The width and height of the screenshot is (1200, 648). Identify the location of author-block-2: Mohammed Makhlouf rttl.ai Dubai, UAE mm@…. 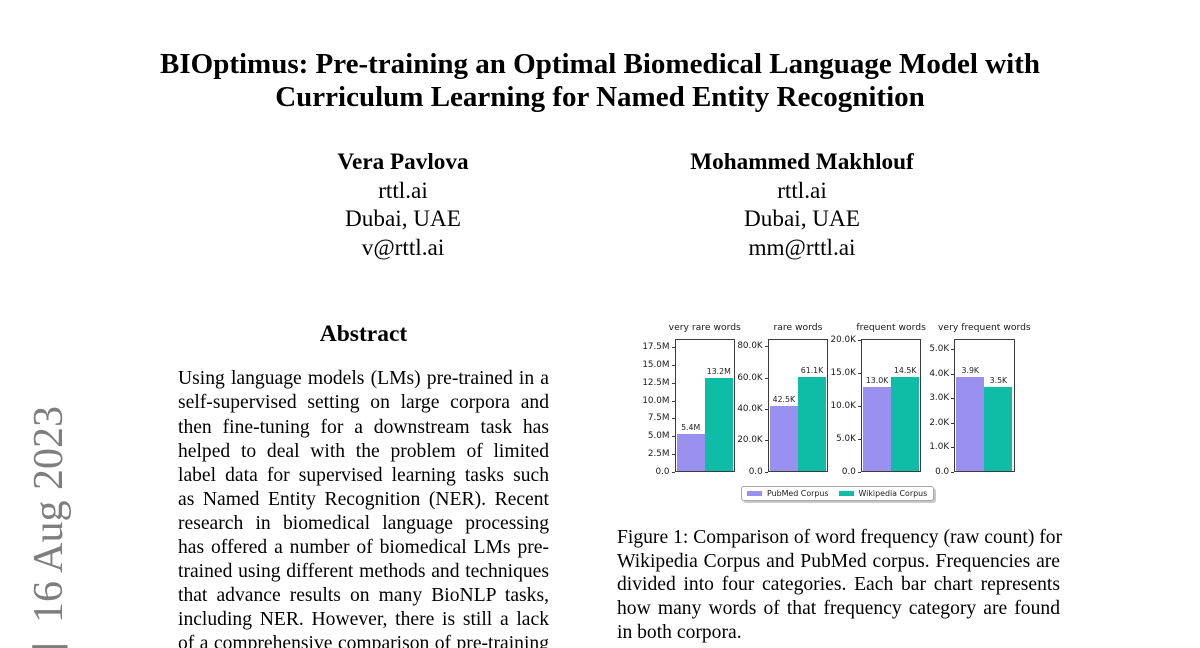
(802, 205).